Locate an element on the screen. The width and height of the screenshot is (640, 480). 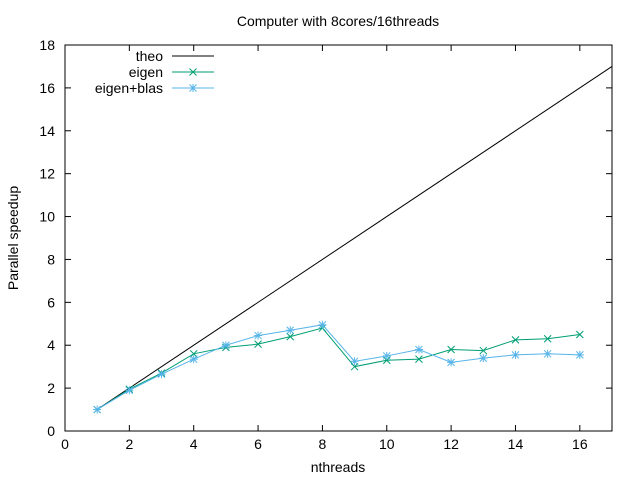
y-tick-label: 10 is located at coordinates (47, 217).